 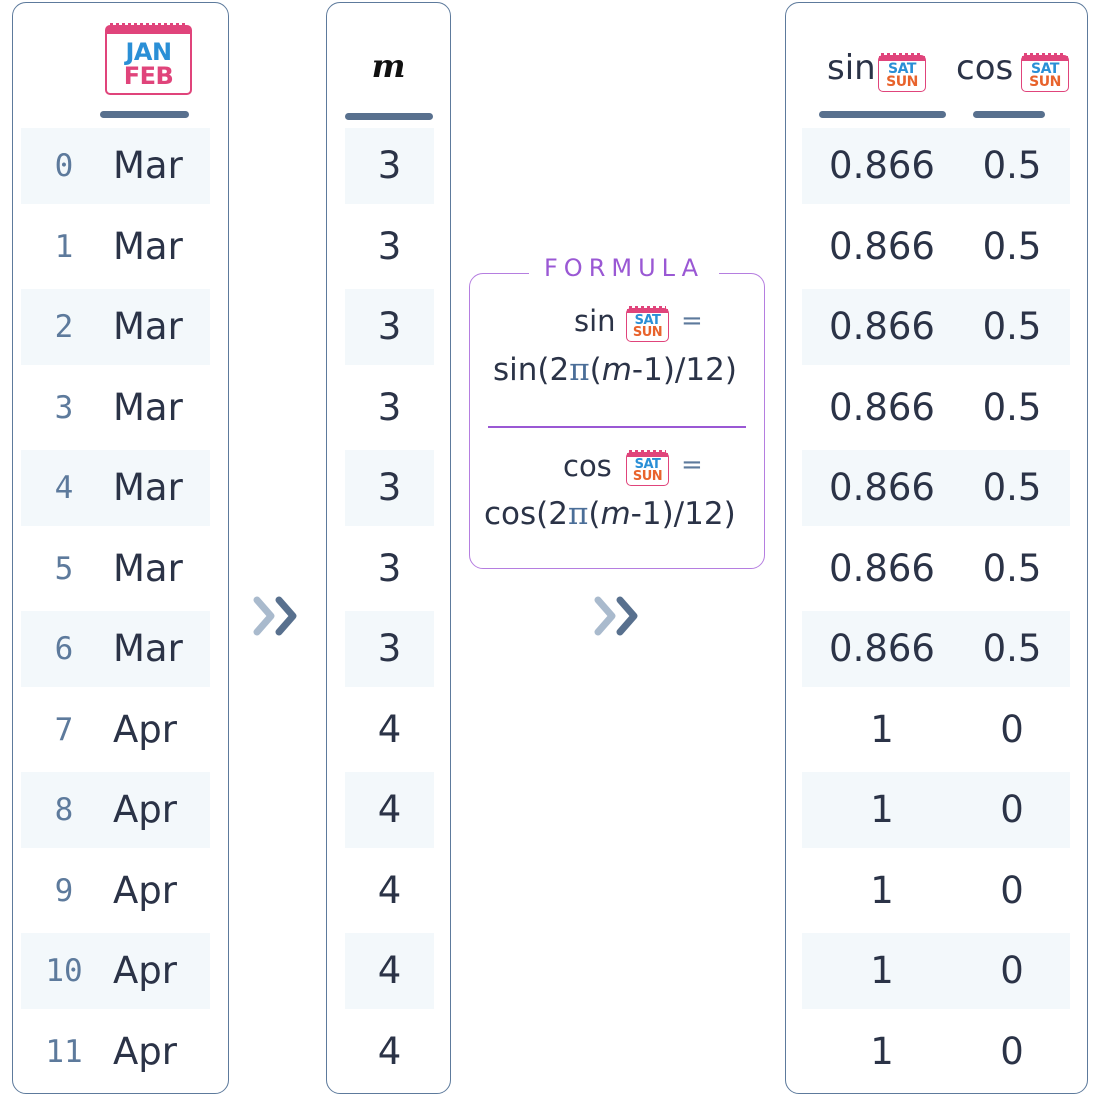 I want to click on month-row: 4 Mar, so click(x=115, y=488).